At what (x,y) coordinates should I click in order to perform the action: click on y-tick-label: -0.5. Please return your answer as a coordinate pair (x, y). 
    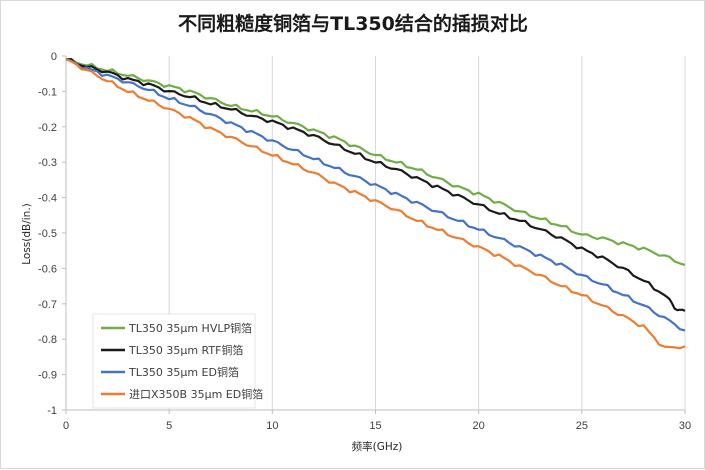
    Looking at the image, I should click on (47, 234).